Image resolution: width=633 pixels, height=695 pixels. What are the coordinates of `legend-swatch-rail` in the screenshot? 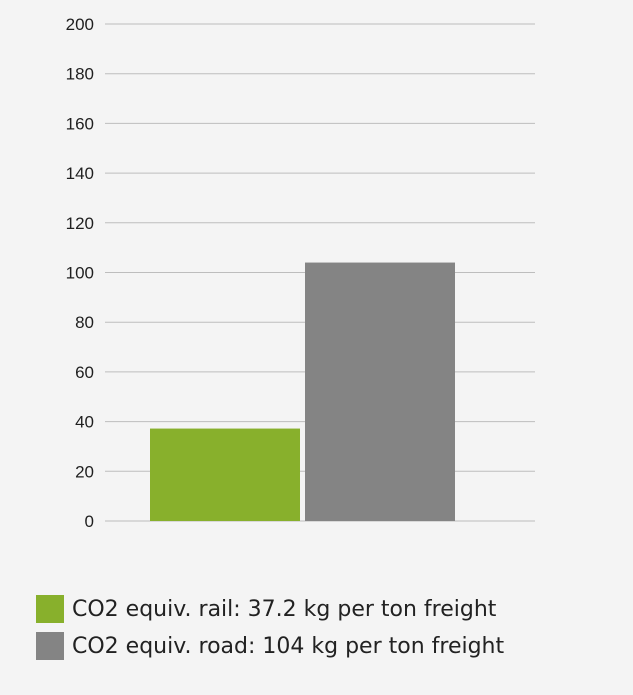 It's located at (50, 609).